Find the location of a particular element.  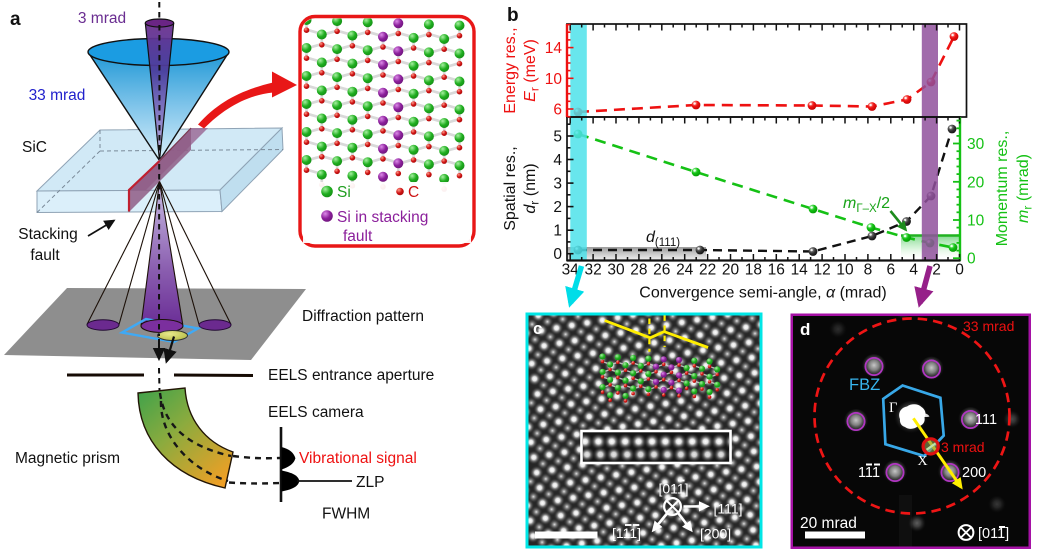

svg-text: d(111) is located at coordinates (663, 239).